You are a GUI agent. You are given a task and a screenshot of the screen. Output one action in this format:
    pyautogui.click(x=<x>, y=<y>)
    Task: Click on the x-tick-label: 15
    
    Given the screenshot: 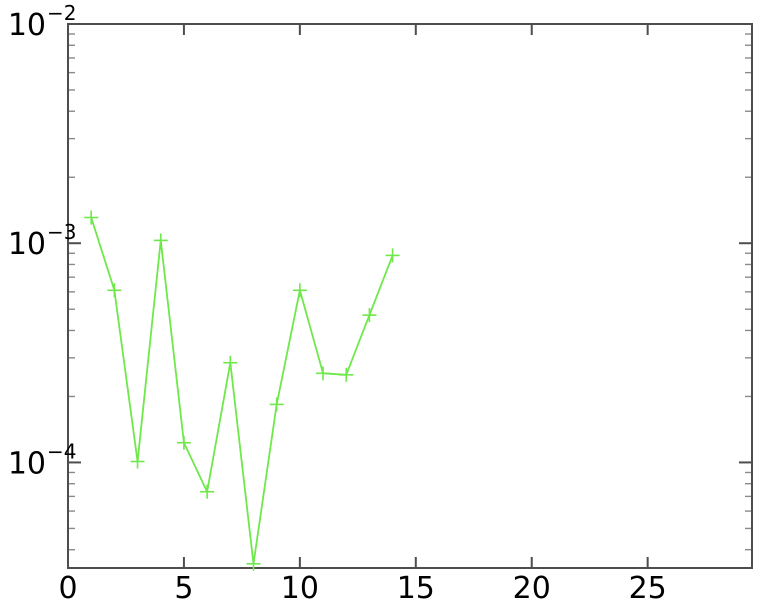 What is the action you would take?
    pyautogui.click(x=416, y=585)
    